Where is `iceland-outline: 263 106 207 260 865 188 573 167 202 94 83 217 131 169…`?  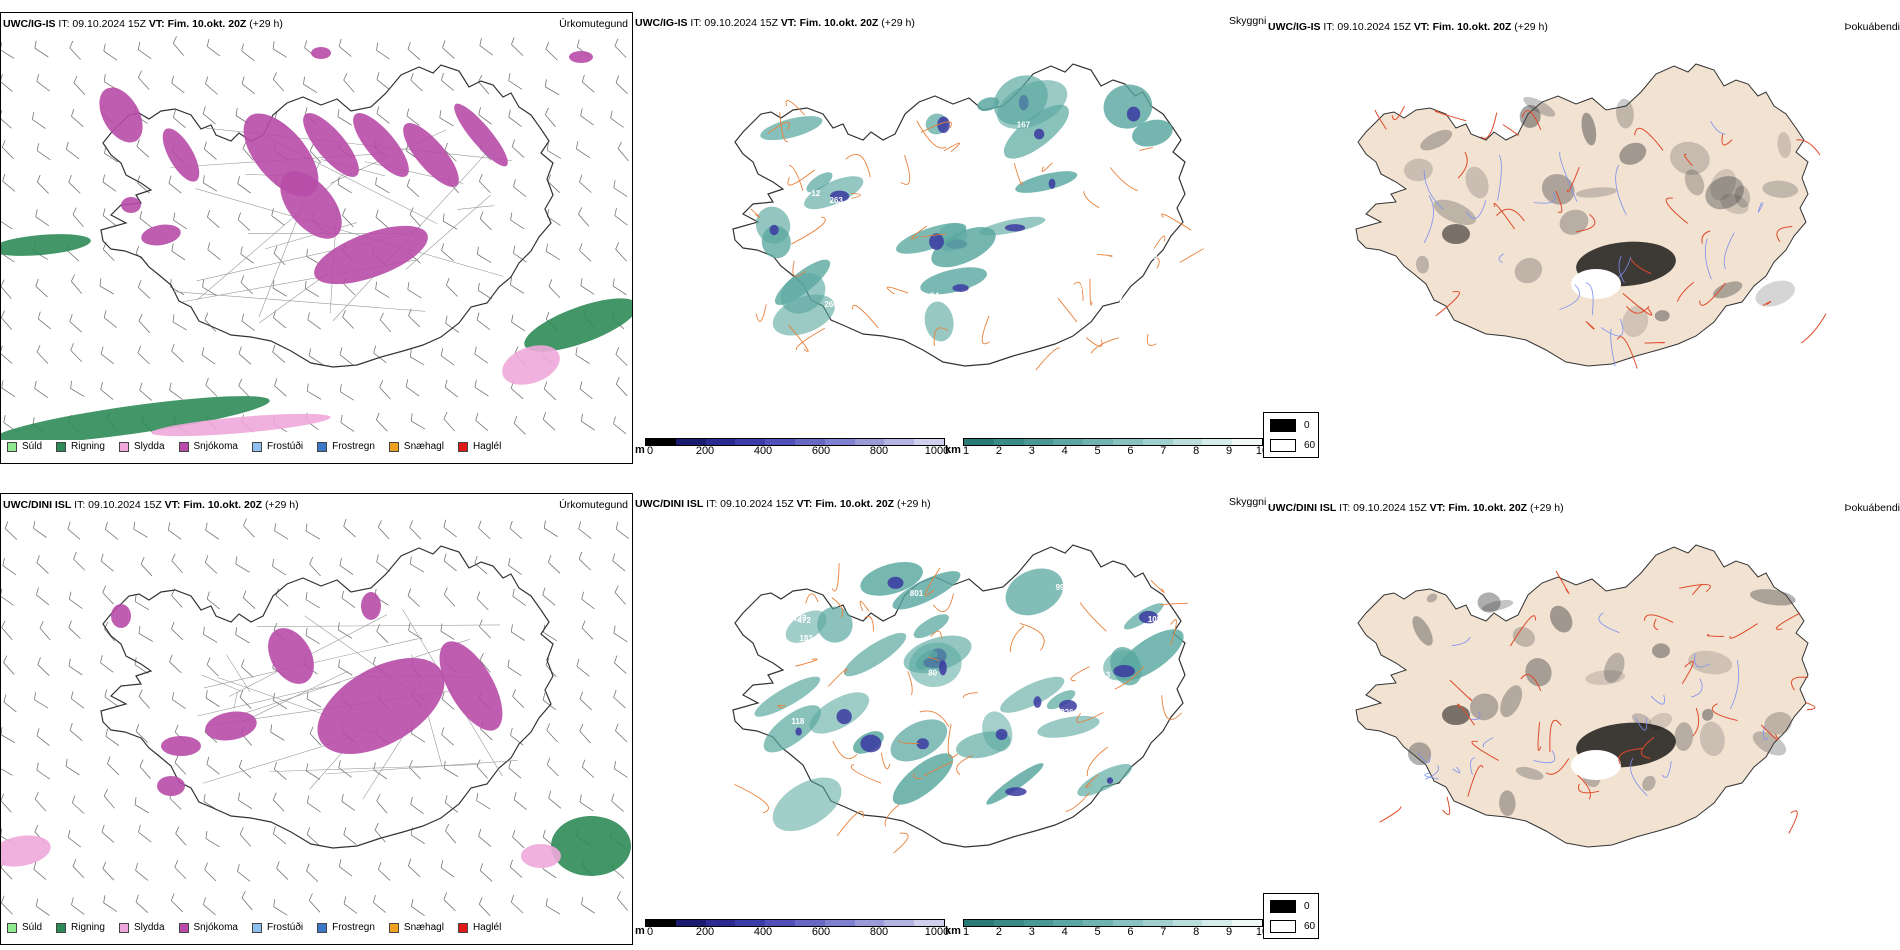
iceland-outline: 263 106 207 260 865 188 573 167 202 94 83 217 131 169… is located at coordinates (968, 217).